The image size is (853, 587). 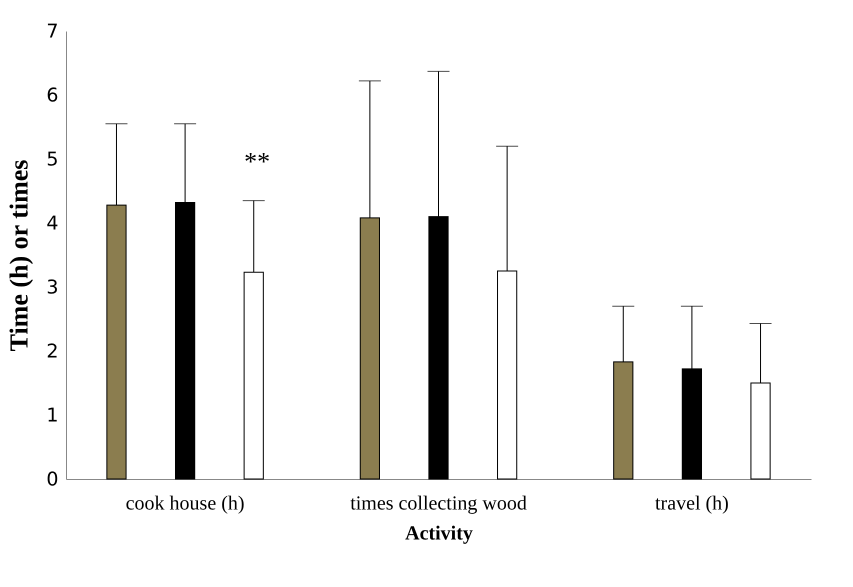 What do you see at coordinates (52, 479) in the screenshot?
I see `y-tick-label: 0` at bounding box center [52, 479].